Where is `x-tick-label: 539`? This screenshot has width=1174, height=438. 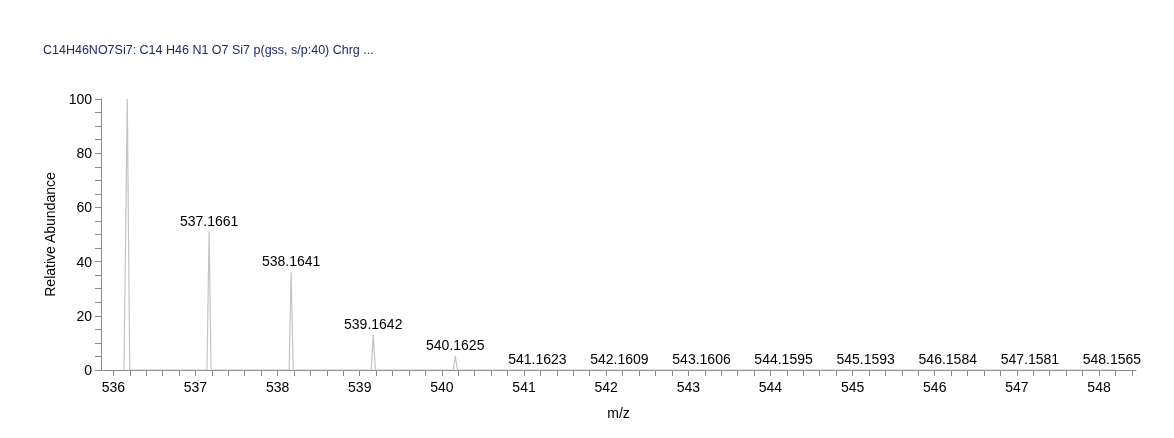
x-tick-label: 539 is located at coordinates (360, 387).